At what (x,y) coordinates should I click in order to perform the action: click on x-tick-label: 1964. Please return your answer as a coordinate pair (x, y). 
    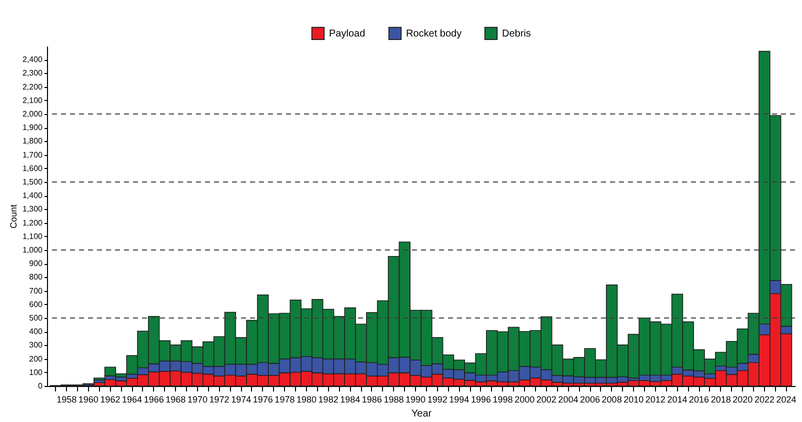
    Looking at the image, I should click on (132, 399).